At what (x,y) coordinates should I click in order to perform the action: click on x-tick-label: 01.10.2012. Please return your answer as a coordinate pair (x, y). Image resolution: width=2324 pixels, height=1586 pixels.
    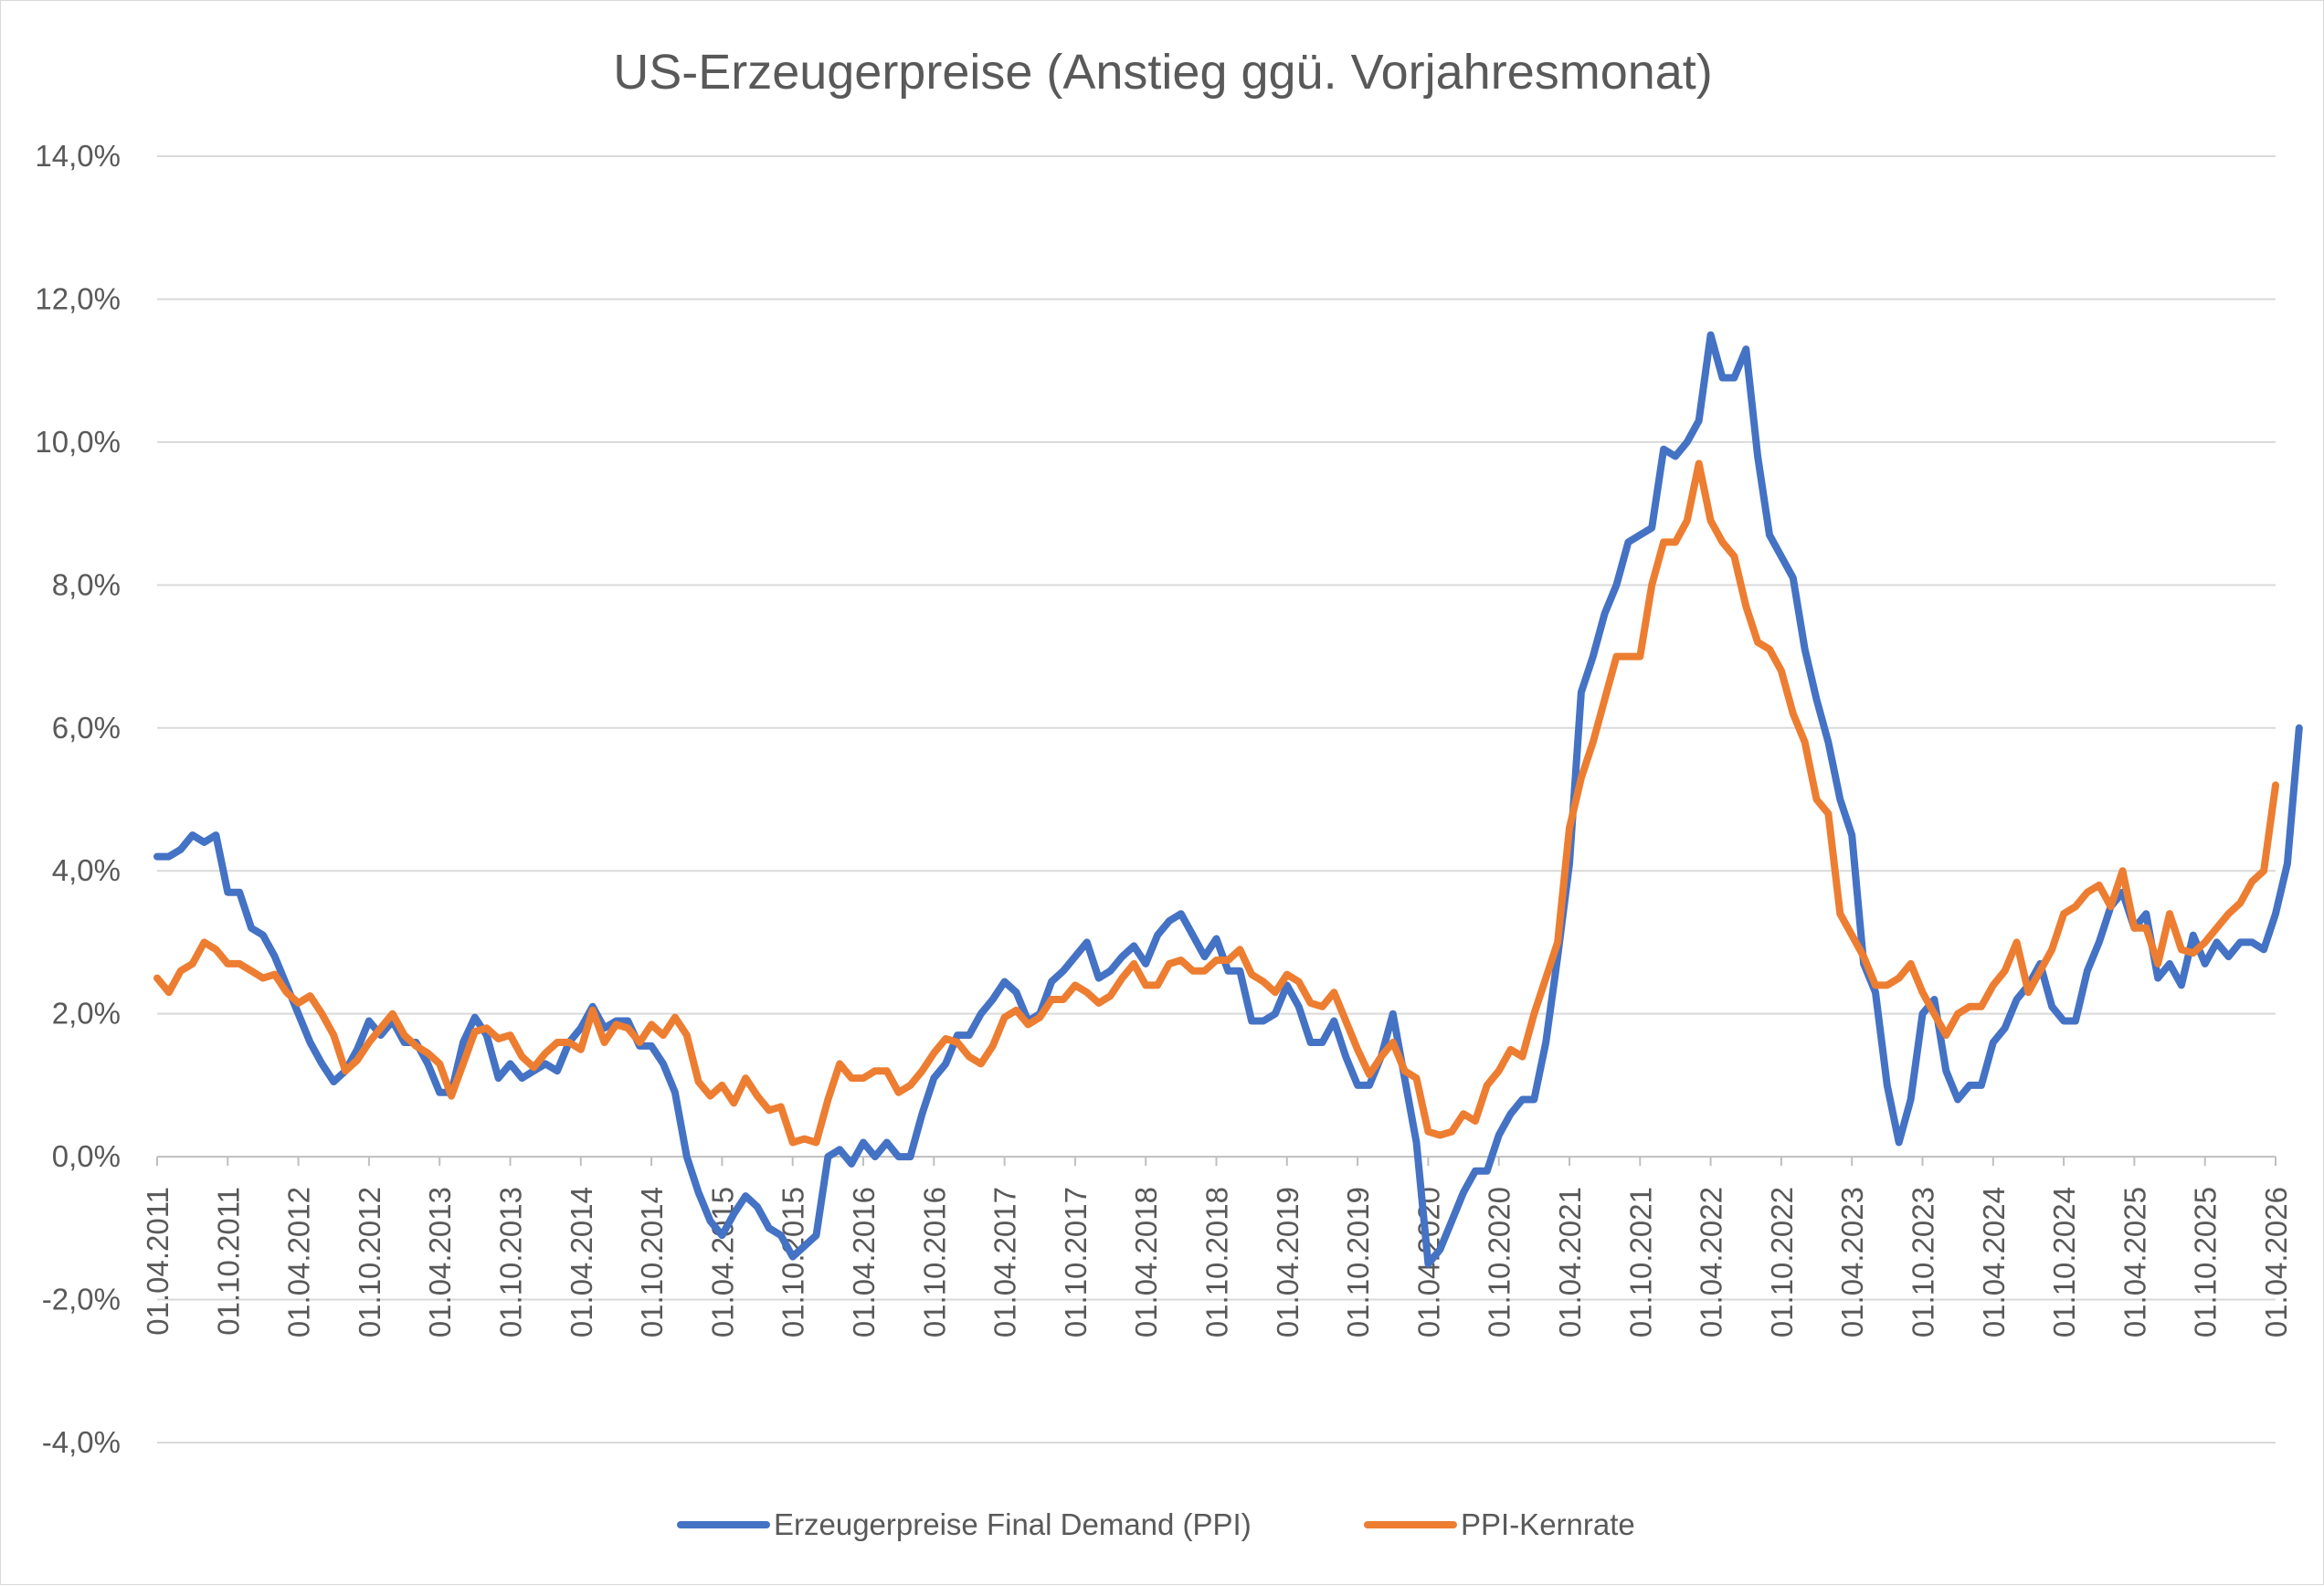
    Looking at the image, I should click on (369, 1262).